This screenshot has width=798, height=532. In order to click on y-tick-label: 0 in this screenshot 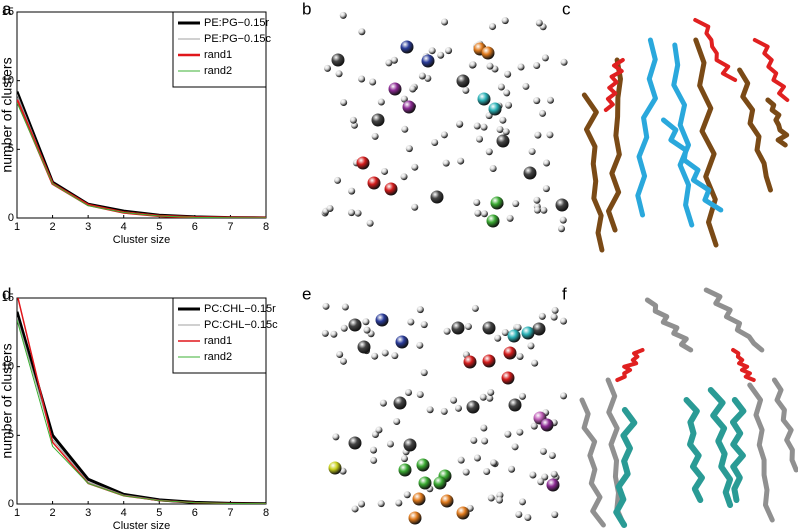, I will do `click(11, 218)`.